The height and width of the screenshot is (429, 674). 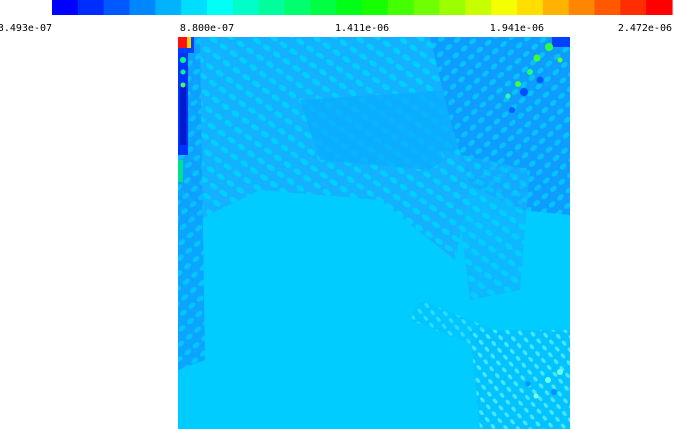 What do you see at coordinates (465, 330) in the screenshot?
I see `bottom-right-diagonal` at bounding box center [465, 330].